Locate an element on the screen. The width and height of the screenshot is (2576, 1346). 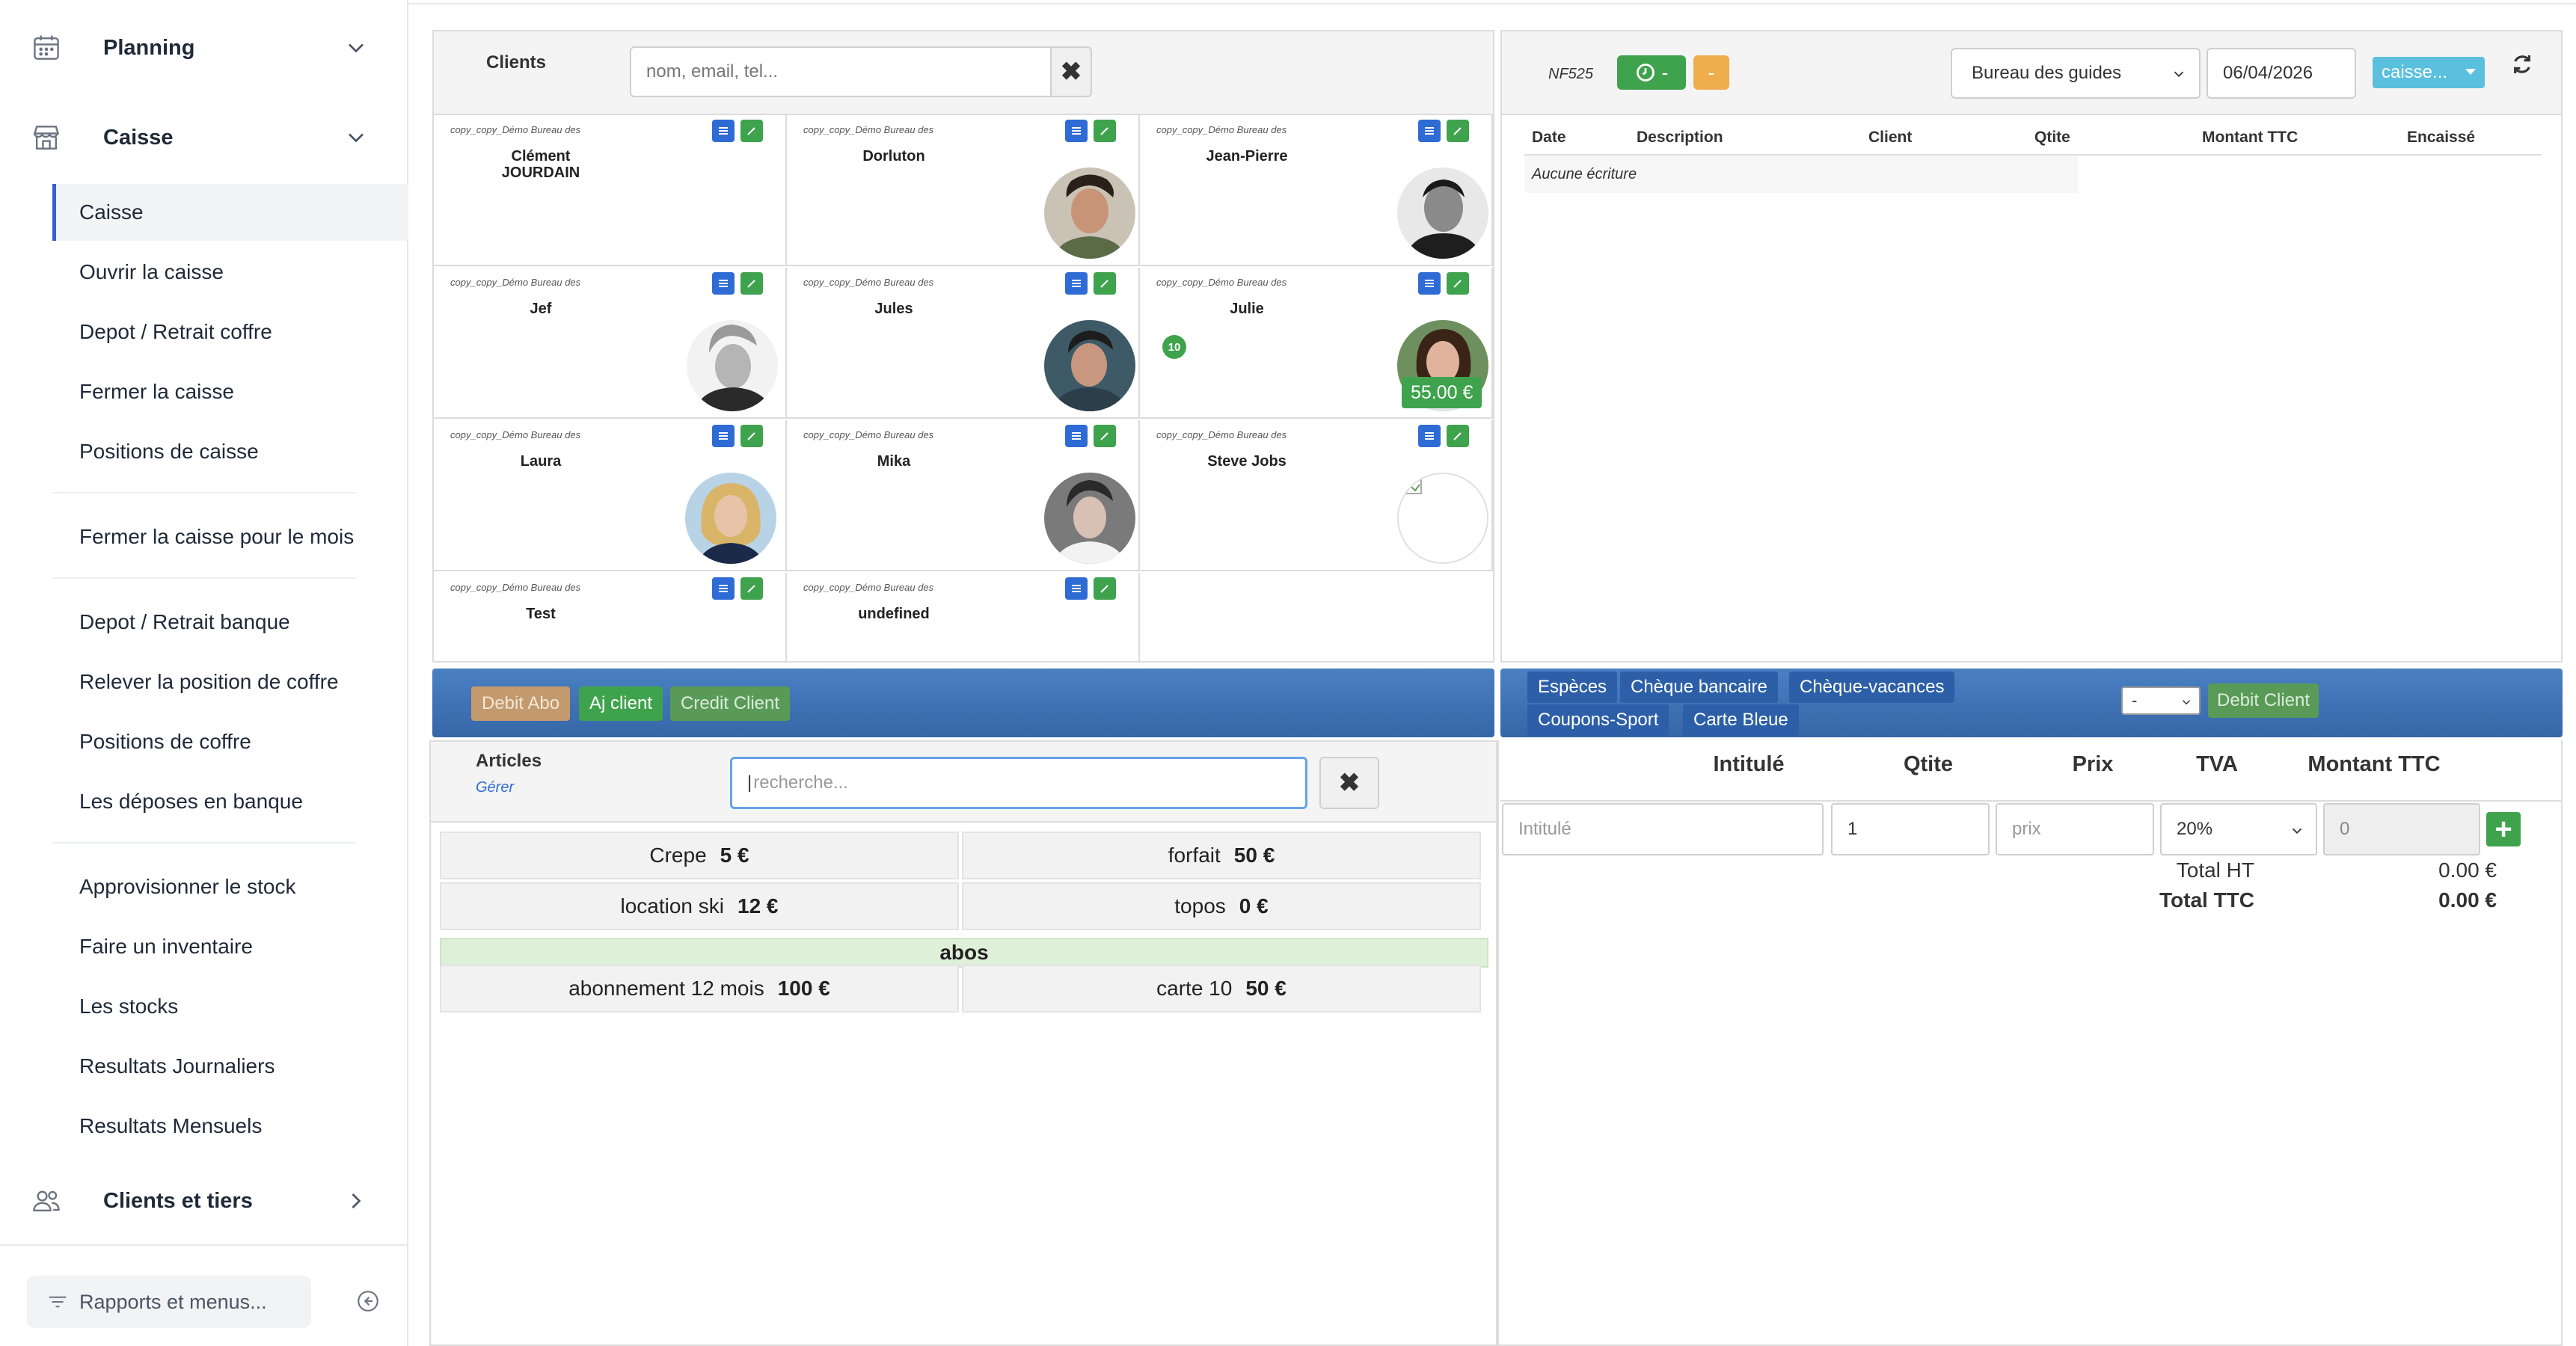
client-search-input is located at coordinates (841, 71).